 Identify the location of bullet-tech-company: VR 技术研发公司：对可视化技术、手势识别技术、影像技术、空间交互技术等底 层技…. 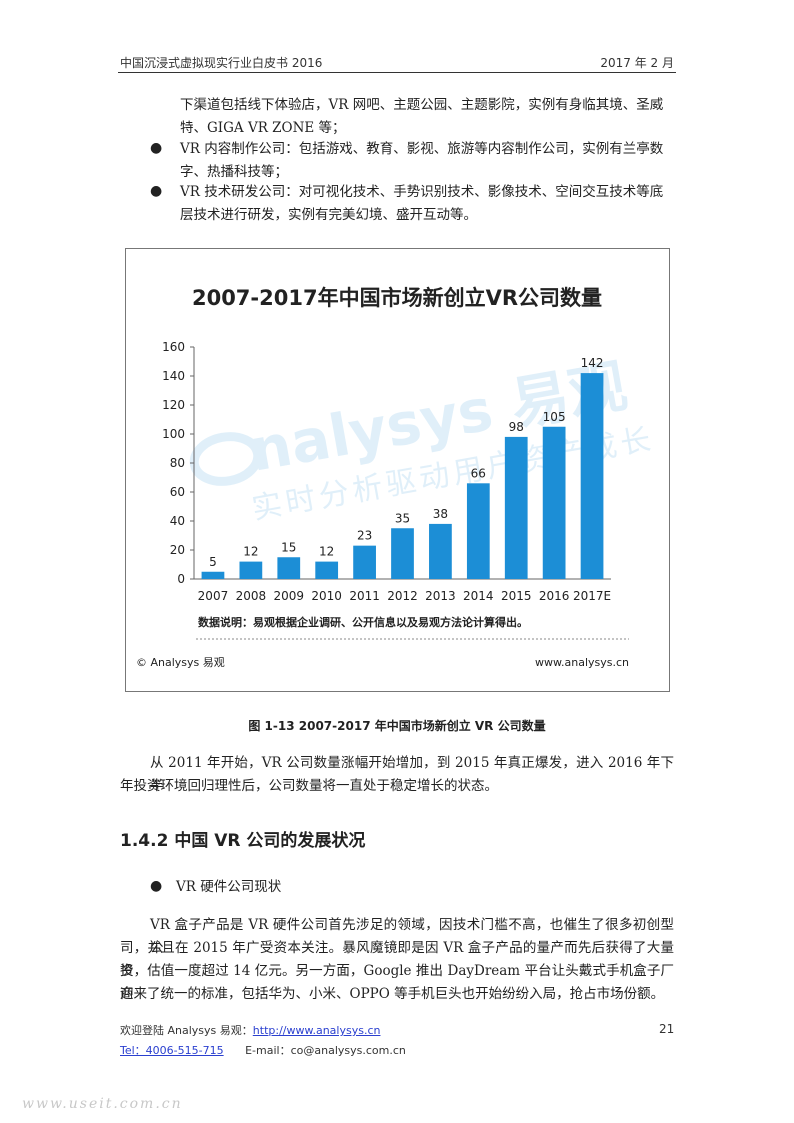
(427, 204).